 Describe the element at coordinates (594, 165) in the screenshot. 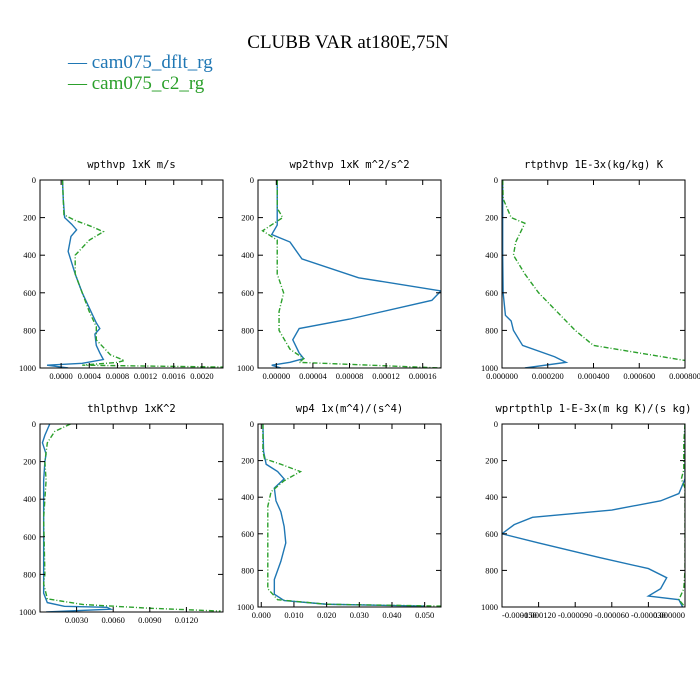

I see `panel-title: rtpthvp 1E-3x(kg/kg) K` at that location.